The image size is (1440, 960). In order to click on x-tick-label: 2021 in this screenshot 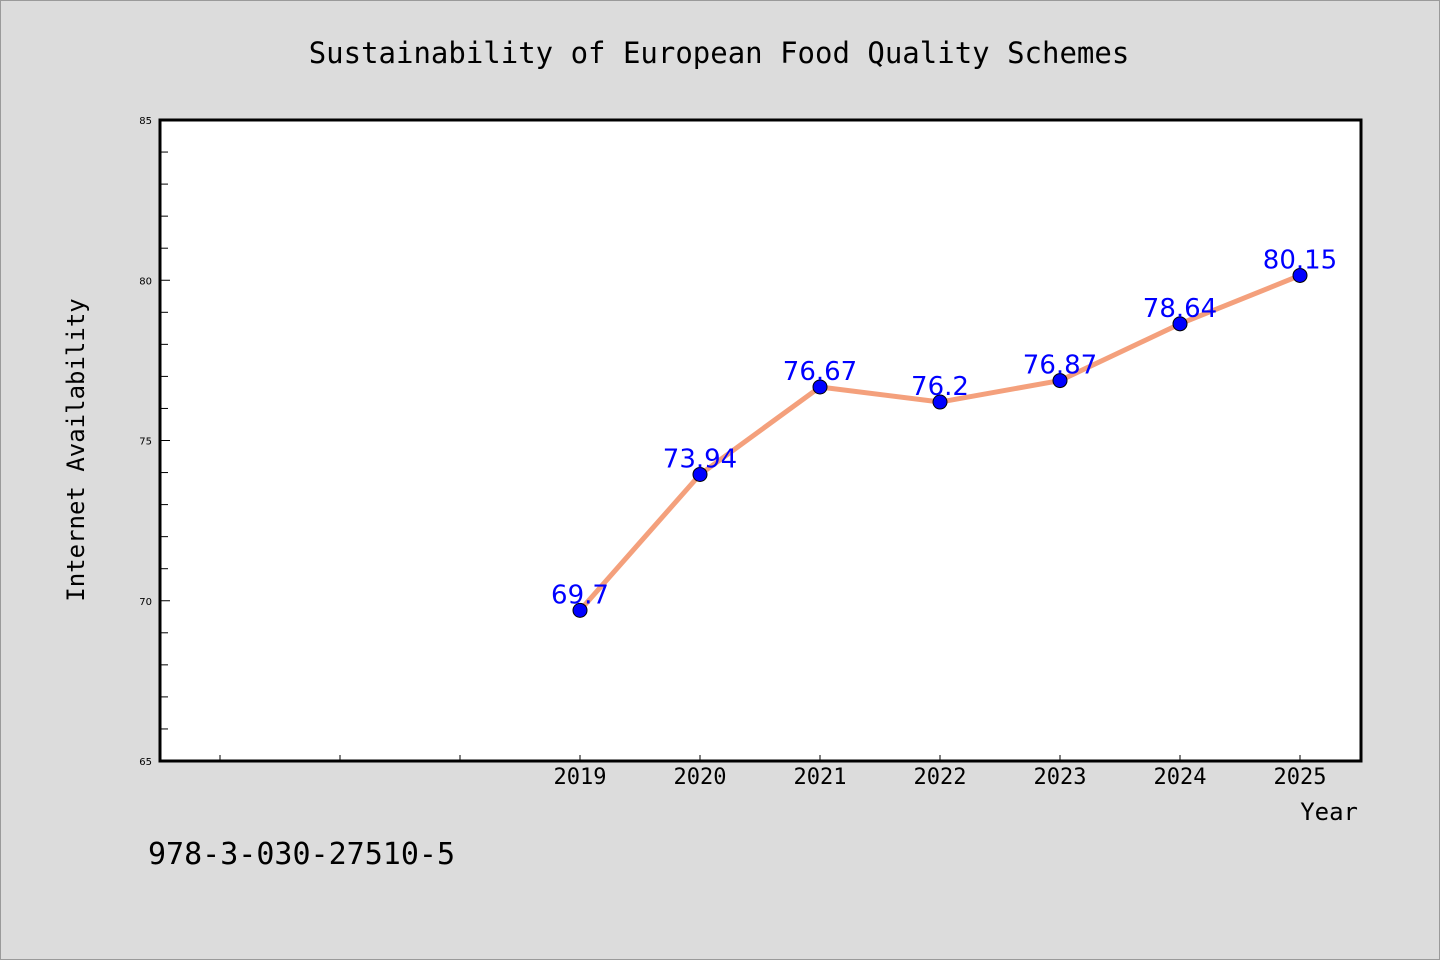, I will do `click(820, 777)`.